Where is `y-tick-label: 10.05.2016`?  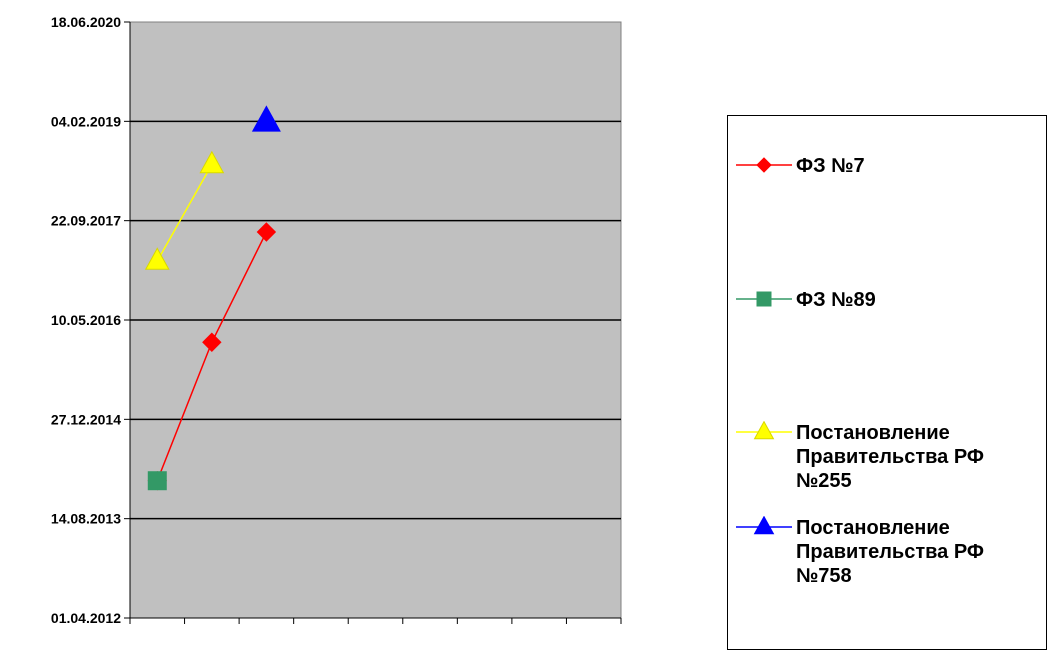
y-tick-label: 10.05.2016 is located at coordinates (86, 320).